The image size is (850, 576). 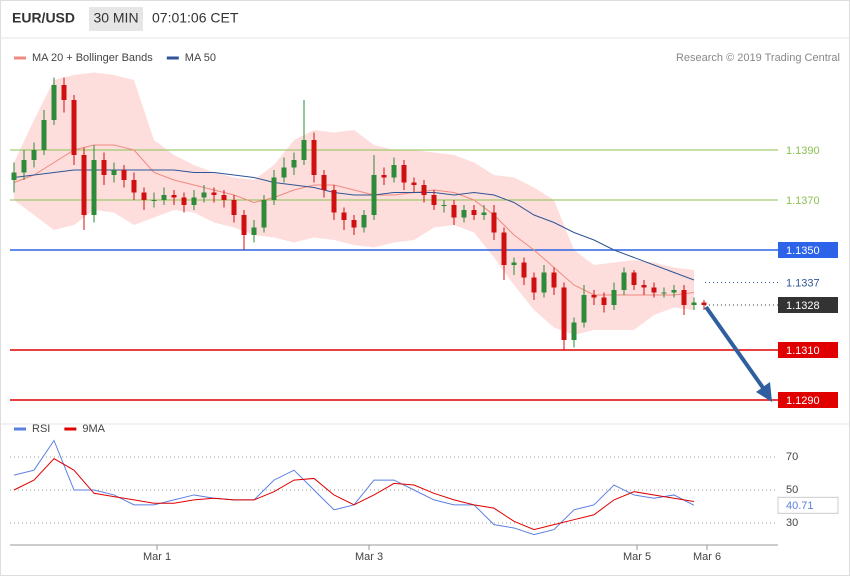 I want to click on rsi-tick-label: 70, so click(x=792, y=457).